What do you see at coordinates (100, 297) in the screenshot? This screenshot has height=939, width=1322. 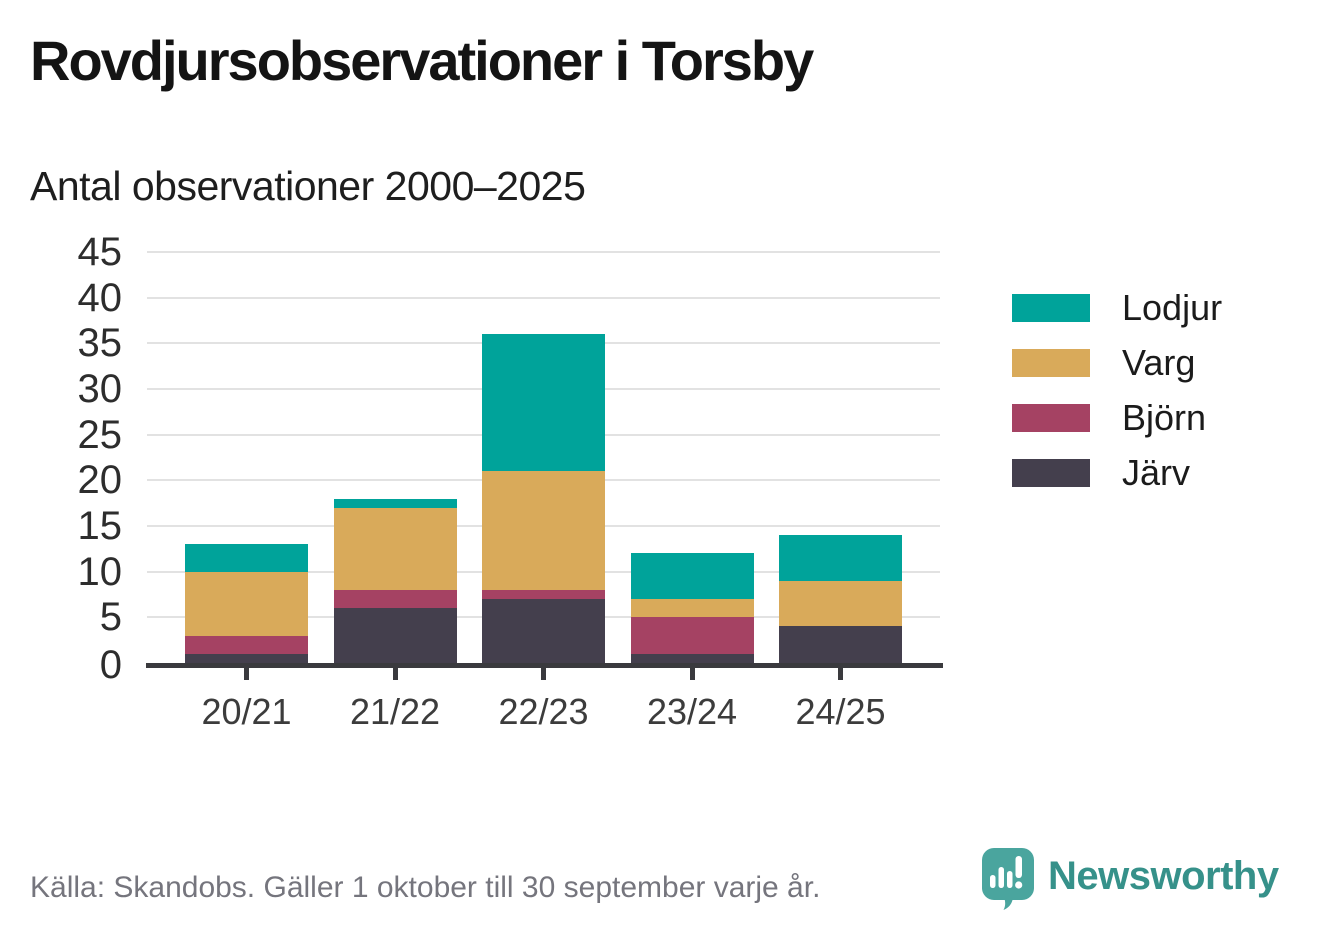 I see `y-tick-label-40: 40` at bounding box center [100, 297].